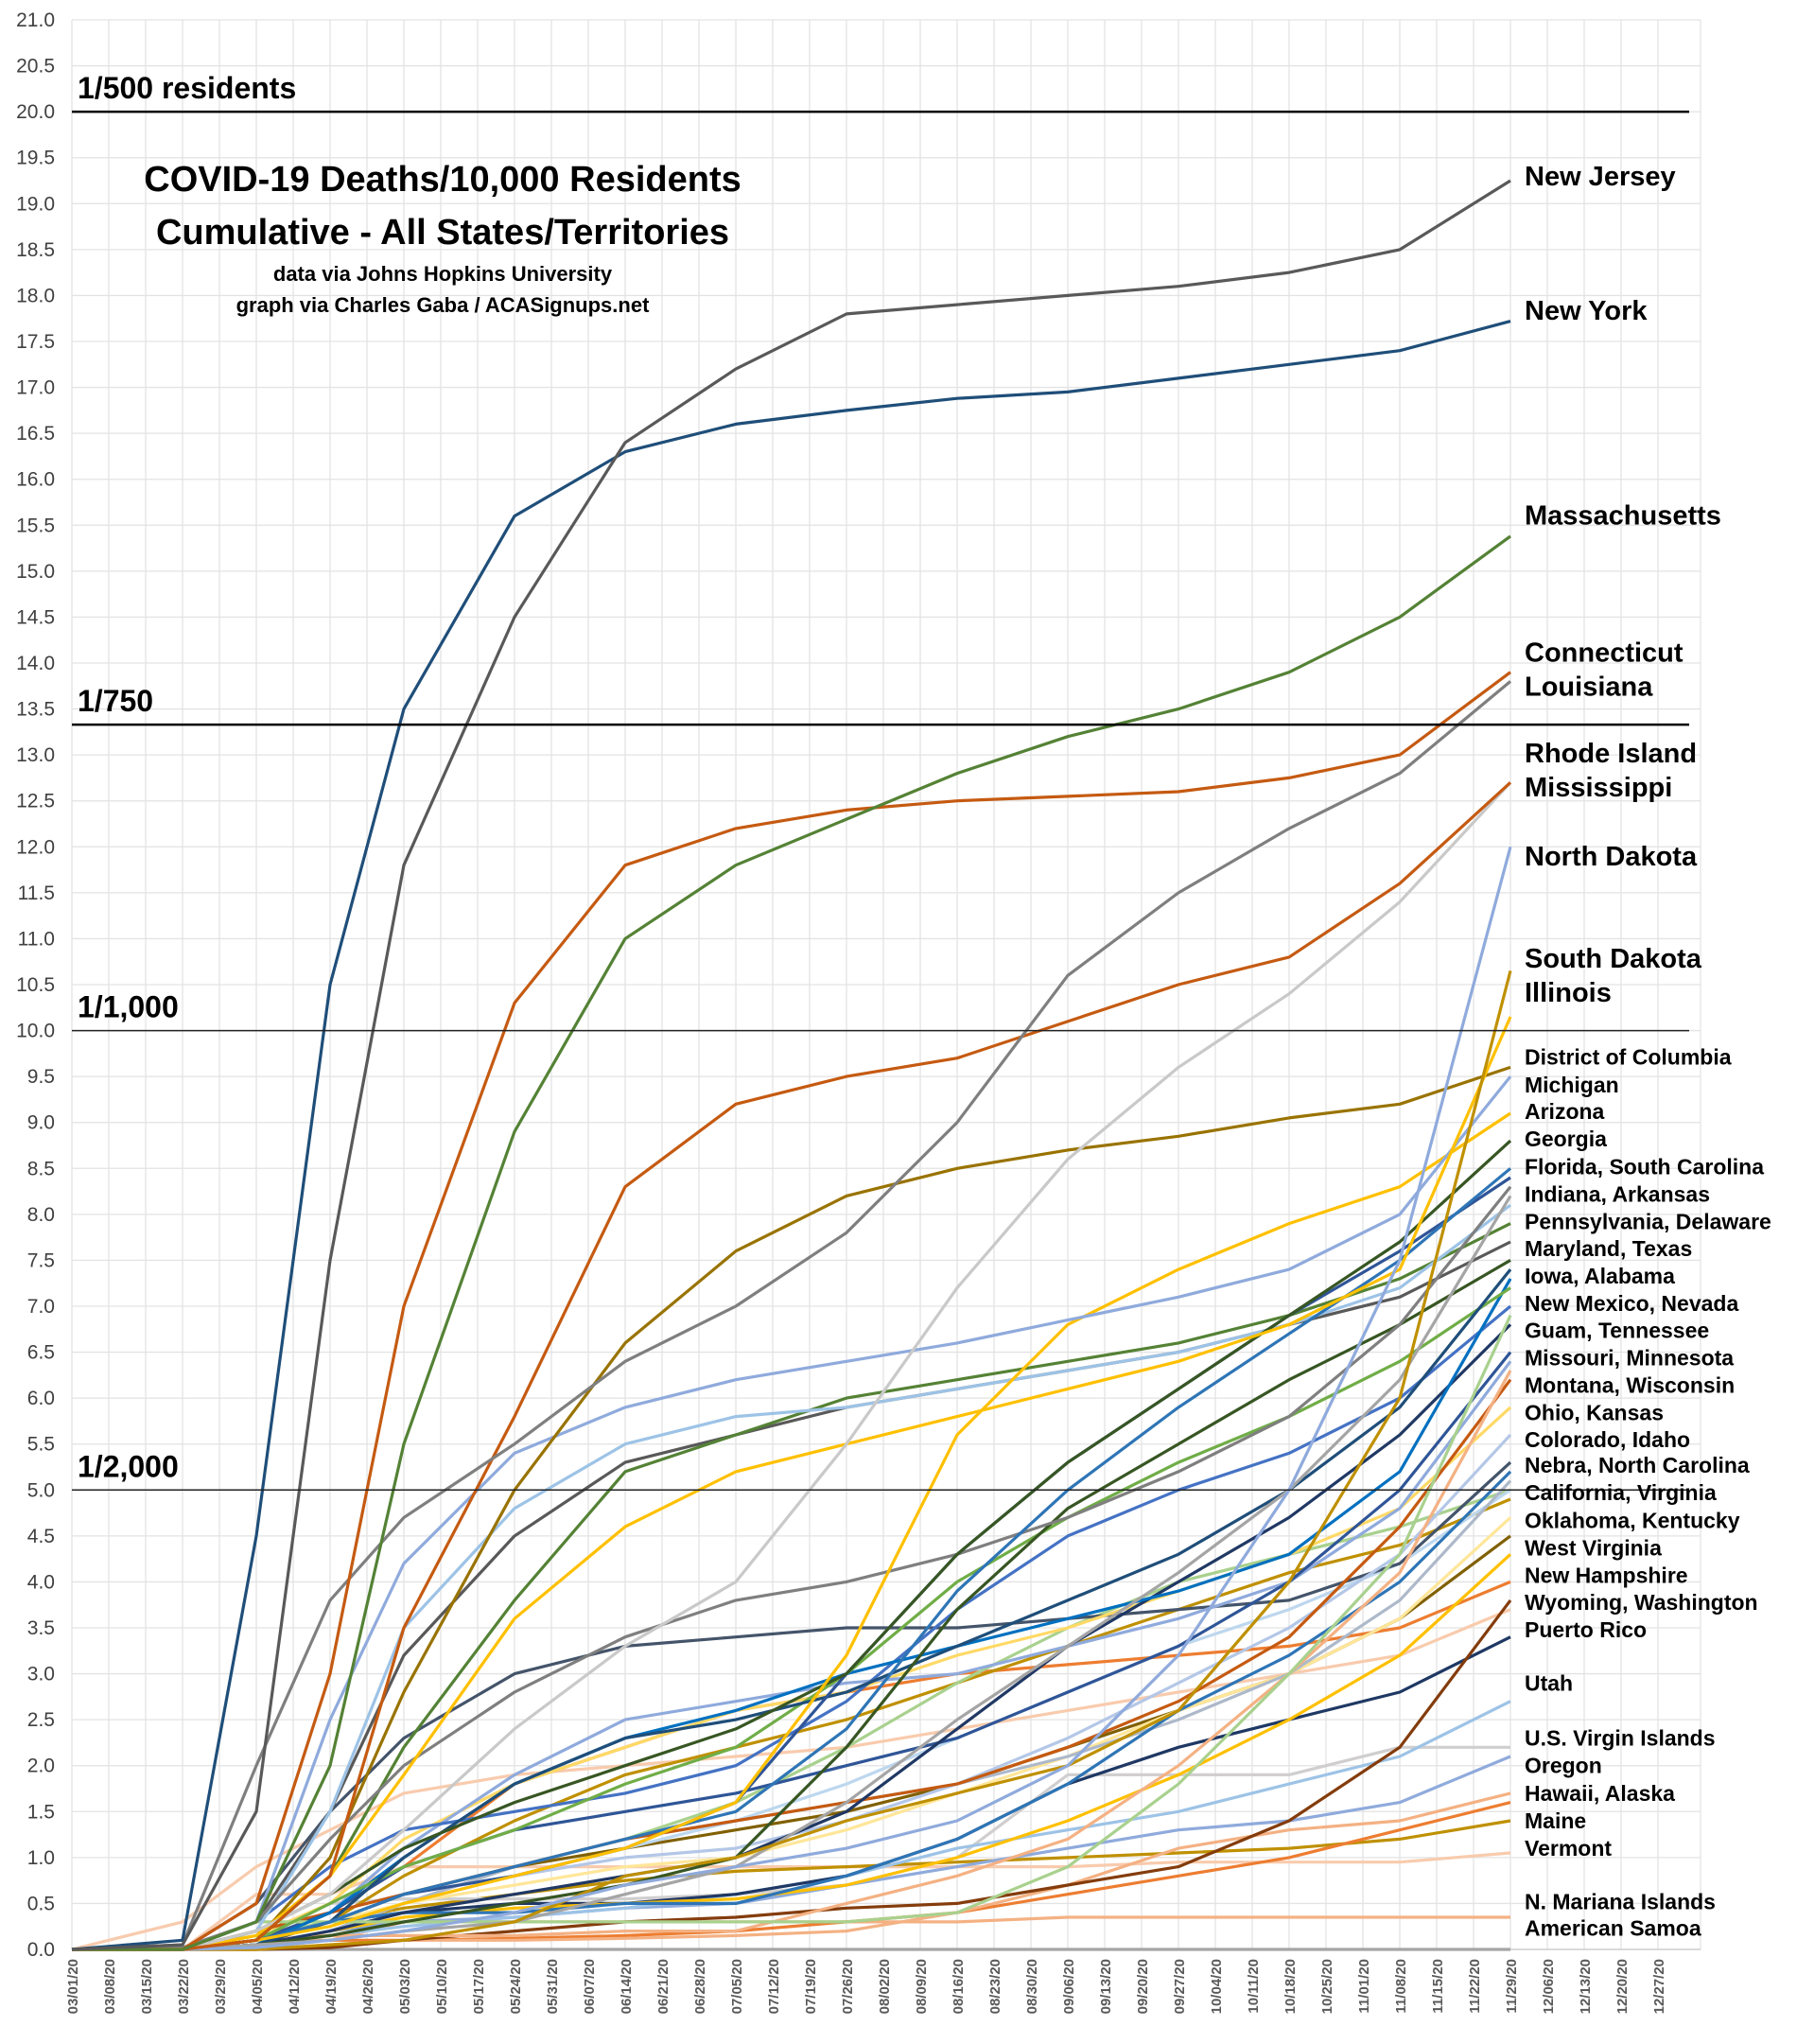  Describe the element at coordinates (110, 1986) in the screenshot. I see `x-tick-label: 03/08/20` at that location.